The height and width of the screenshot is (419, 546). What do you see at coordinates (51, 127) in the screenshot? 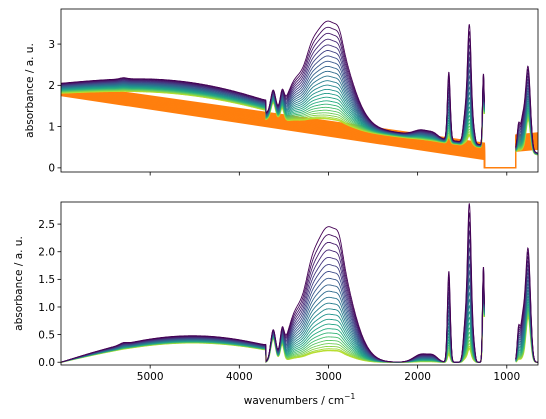
I see `y-tick-label: 1` at bounding box center [51, 127].